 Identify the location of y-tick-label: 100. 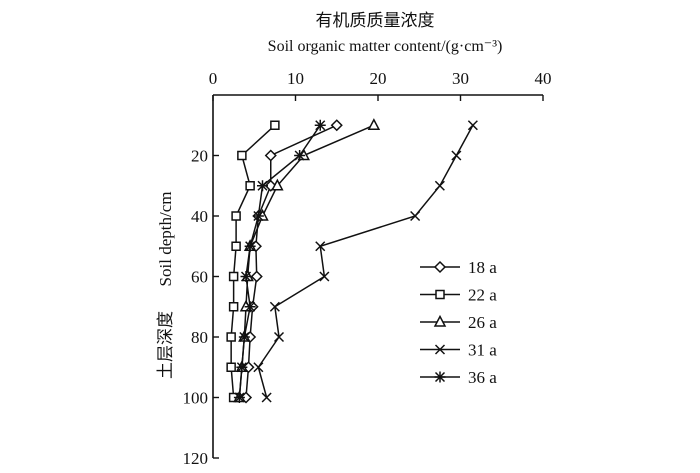
(196, 398).